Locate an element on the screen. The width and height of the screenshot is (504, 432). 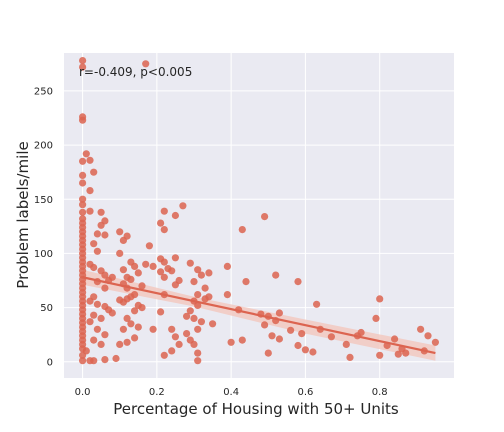
y-tick-labels: 0 50 100 150 200 250 is located at coordinates (43, 227).